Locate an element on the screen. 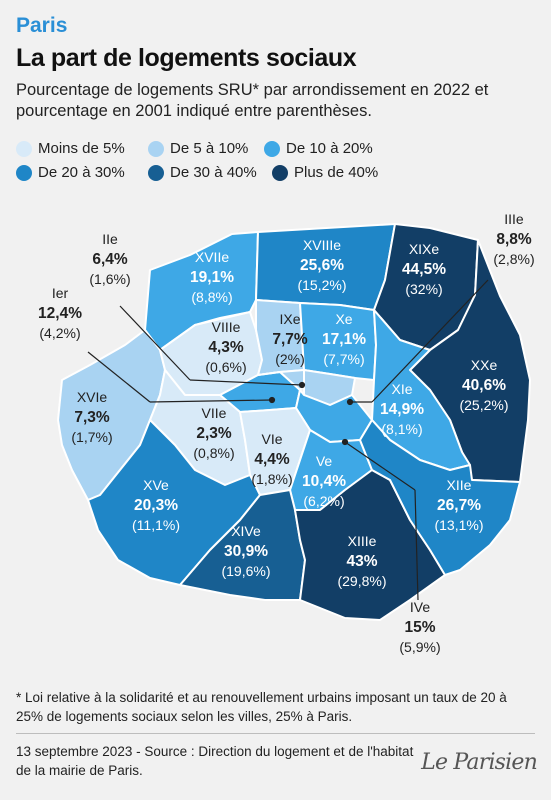 The height and width of the screenshot is (800, 551). legend-item: Moins de 5% is located at coordinates (70, 148).